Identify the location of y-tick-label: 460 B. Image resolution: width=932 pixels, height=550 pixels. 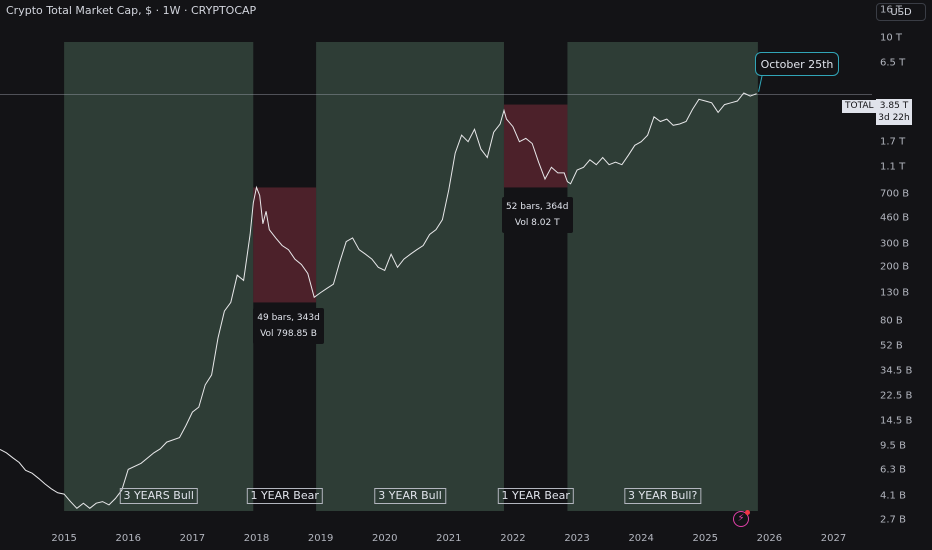
(895, 218).